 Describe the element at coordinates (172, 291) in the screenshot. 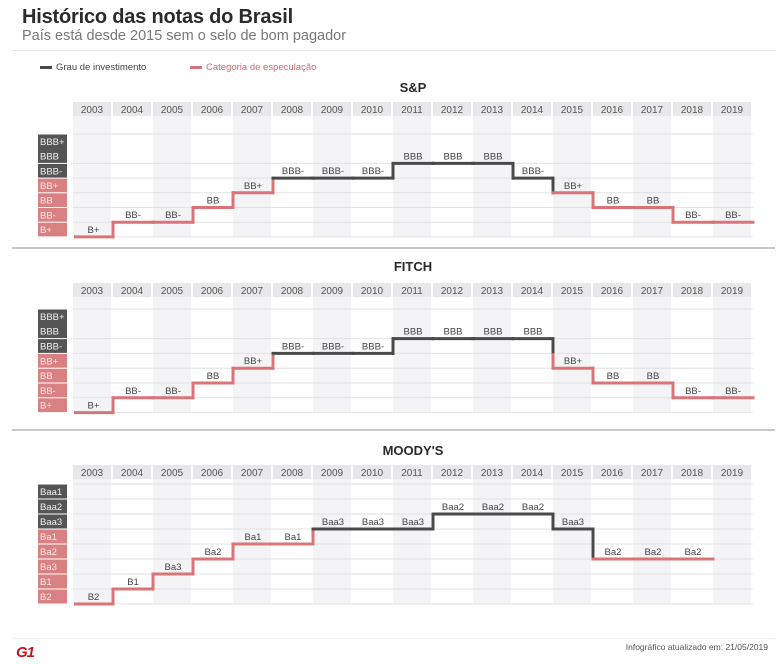

I see `year-label: 2005` at that location.